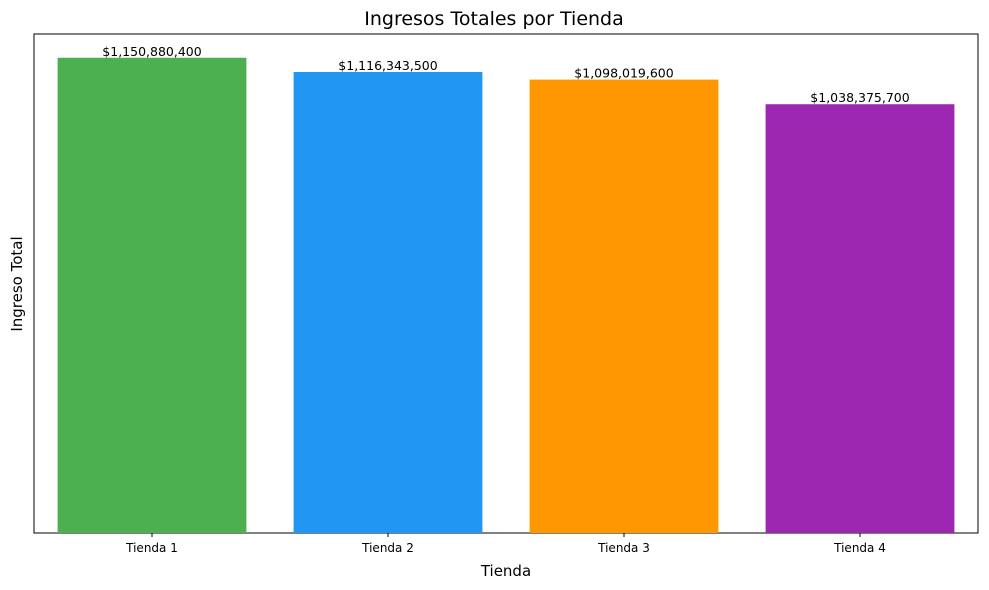 The image size is (989, 590). Describe the element at coordinates (387, 548) in the screenshot. I see `x-tick-label-2: Tienda 2` at that location.